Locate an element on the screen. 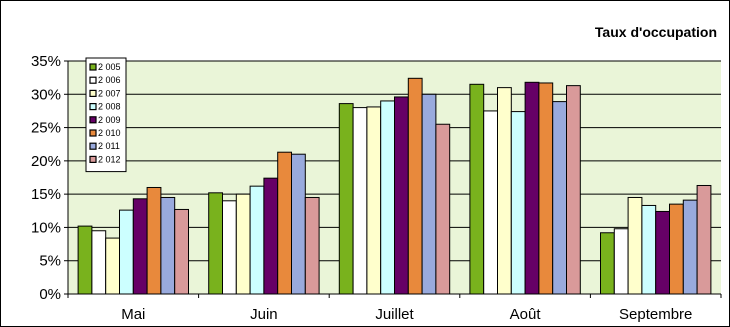 The width and height of the screenshot is (730, 327). legend-label: 2 011 is located at coordinates (109, 146).